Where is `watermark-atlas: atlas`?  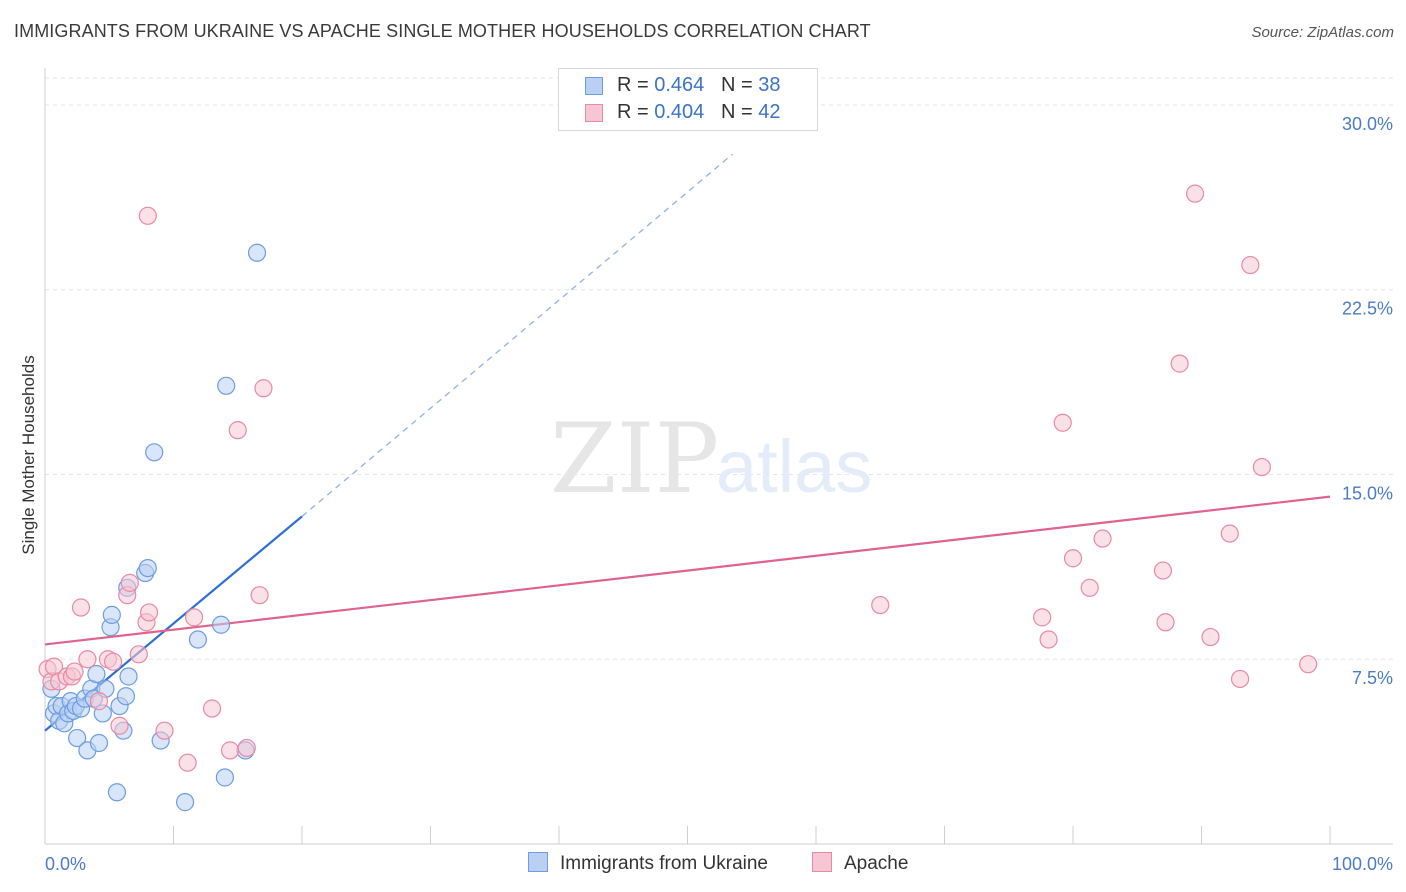 watermark-atlas: atlas is located at coordinates (794, 466).